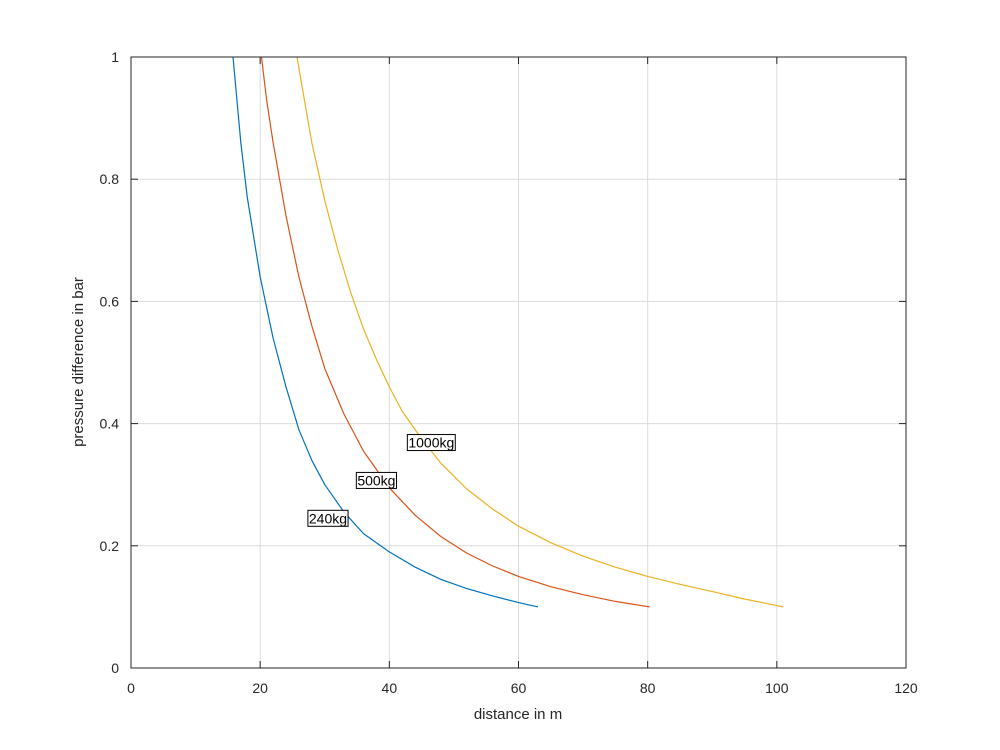 The height and width of the screenshot is (750, 1000). I want to click on curve-label-text: 240kg, so click(328, 518).